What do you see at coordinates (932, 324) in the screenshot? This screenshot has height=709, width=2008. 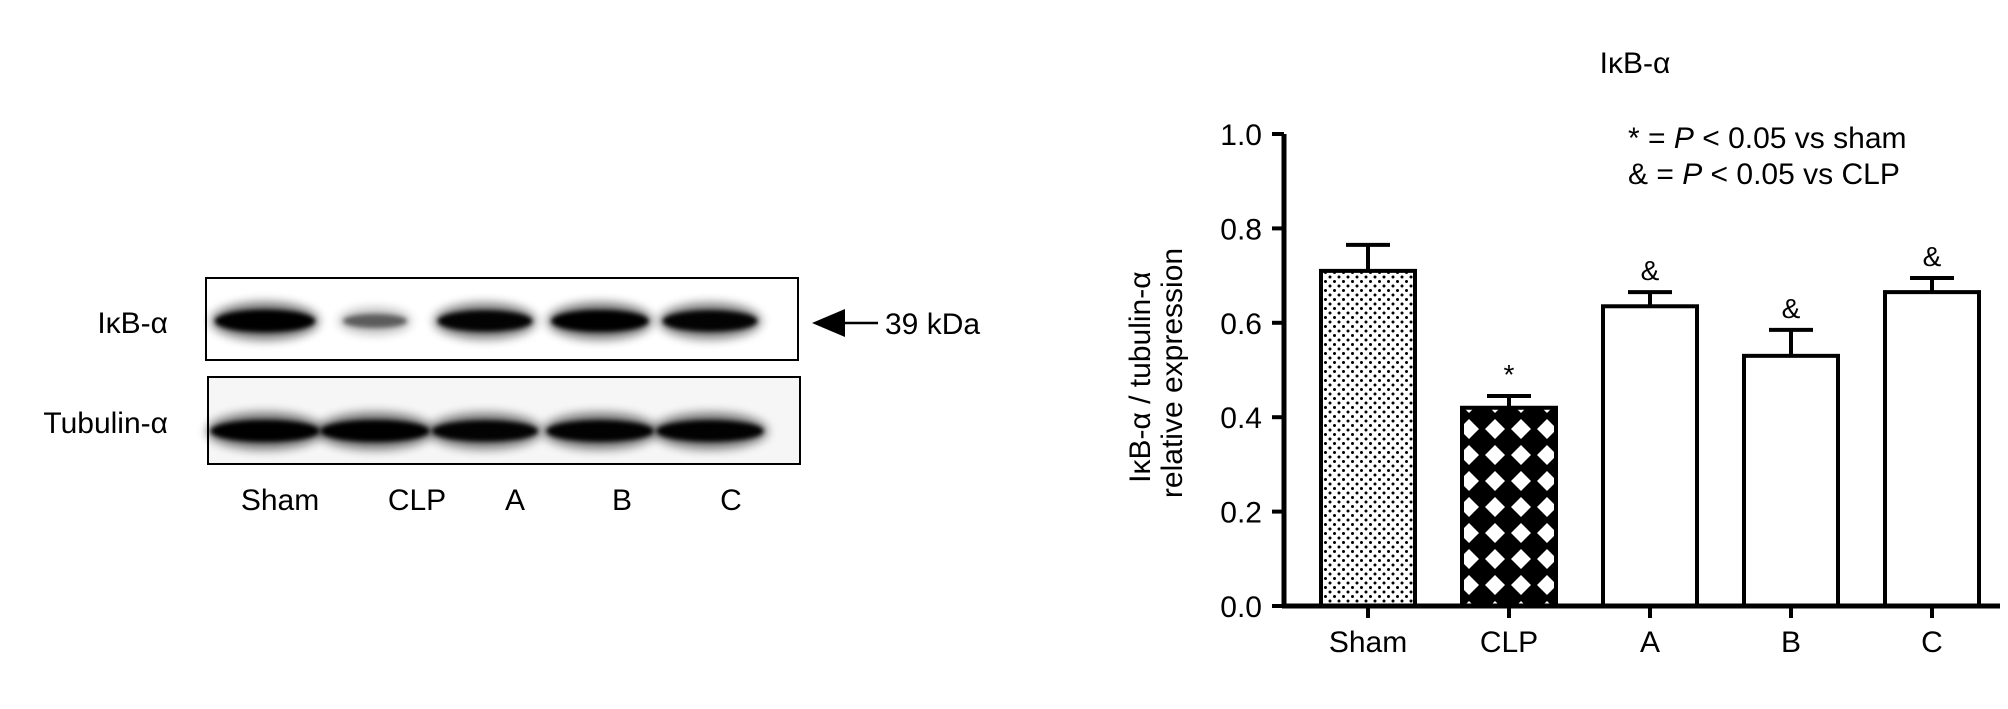 I see `molecular-weight-marker: 39 kDa` at bounding box center [932, 324].